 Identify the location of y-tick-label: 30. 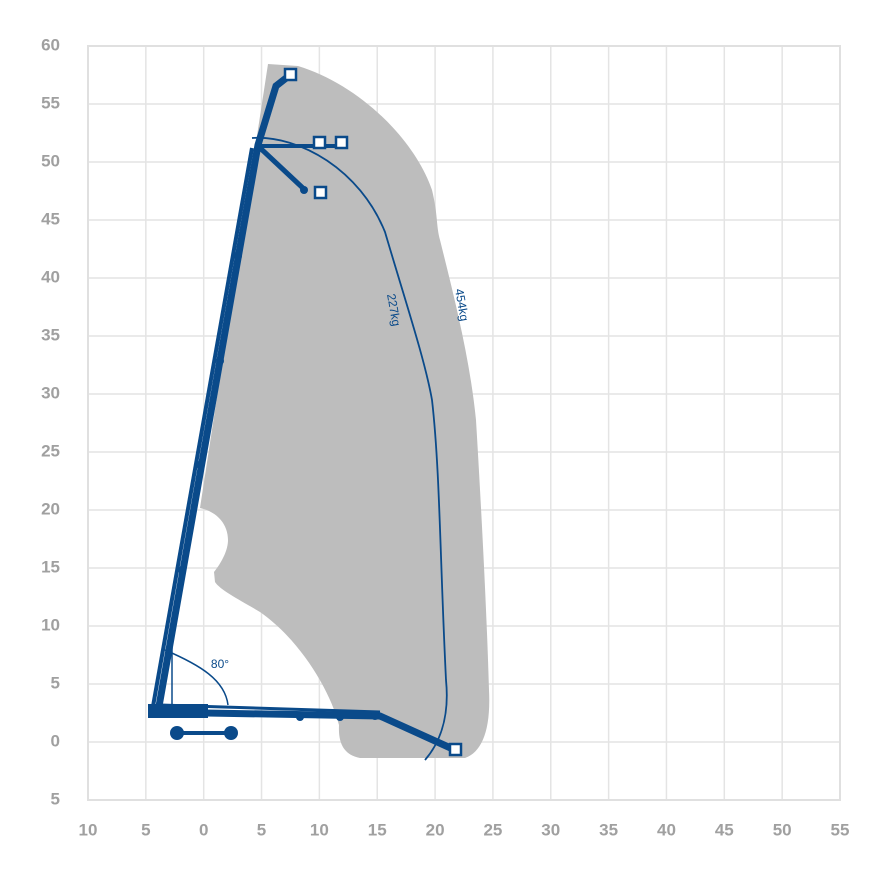
(50, 392).